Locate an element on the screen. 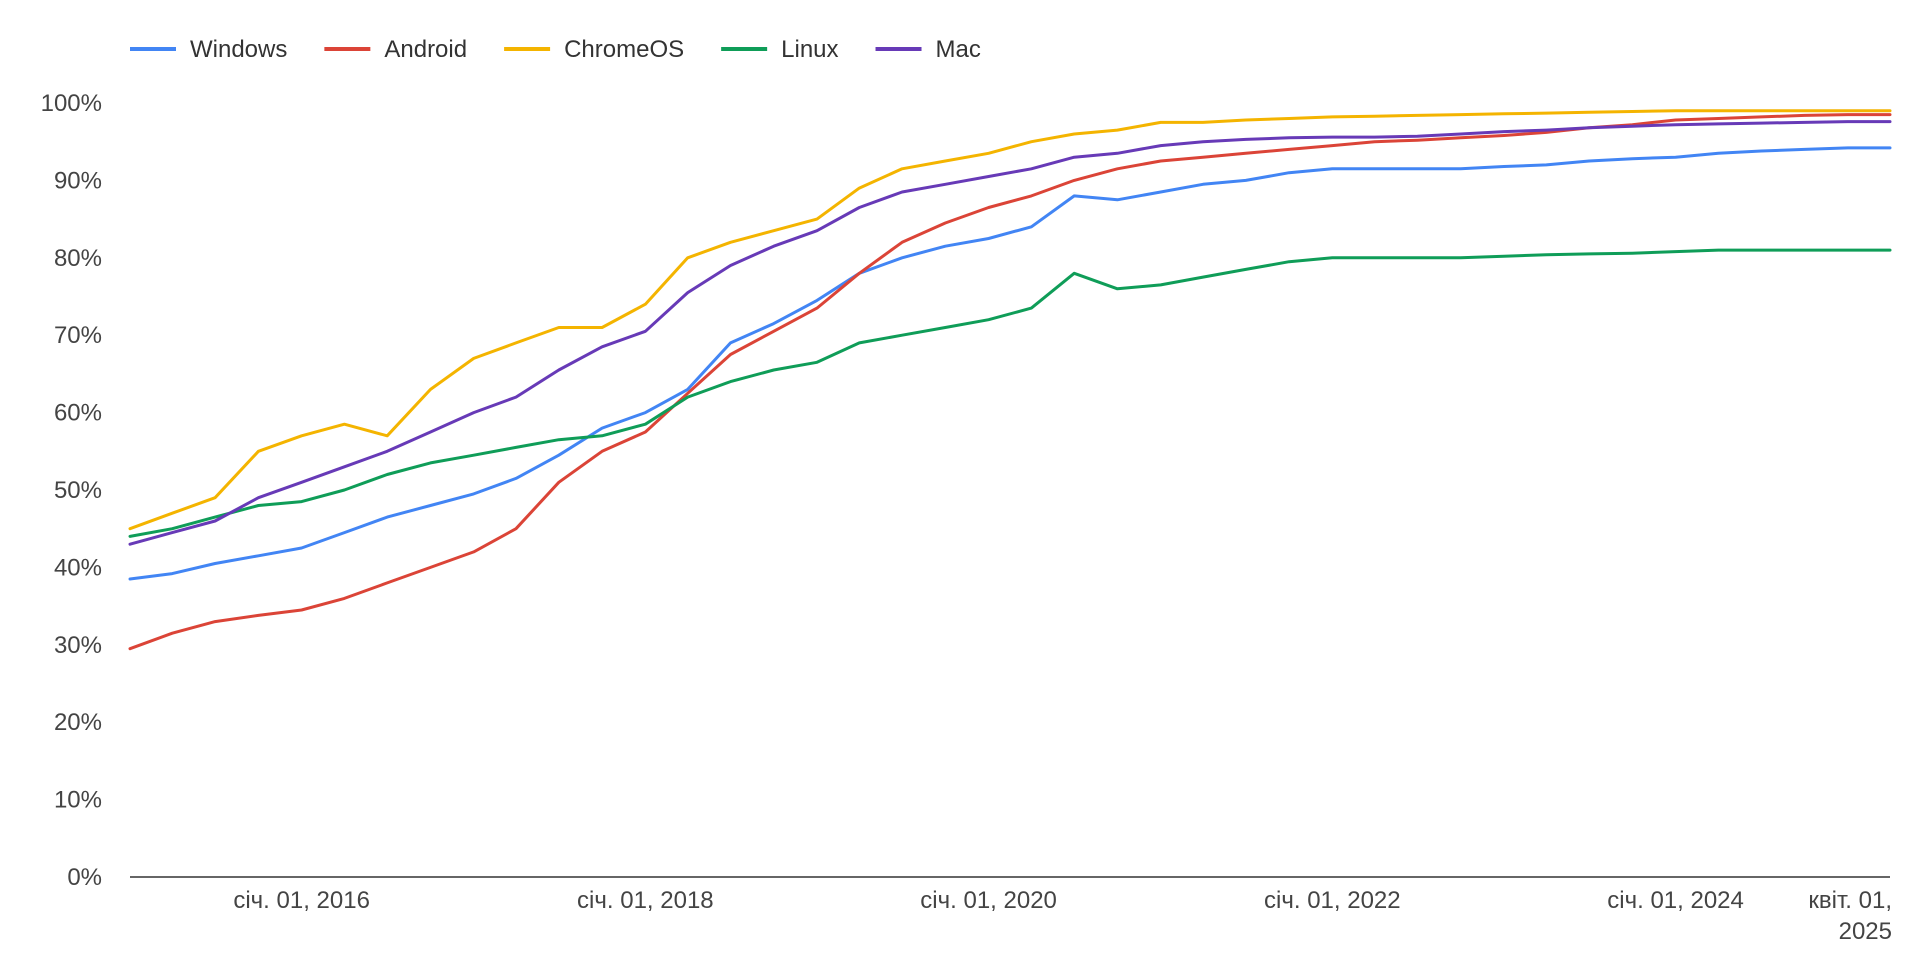  y-tick-label: 10% is located at coordinates (78, 800).